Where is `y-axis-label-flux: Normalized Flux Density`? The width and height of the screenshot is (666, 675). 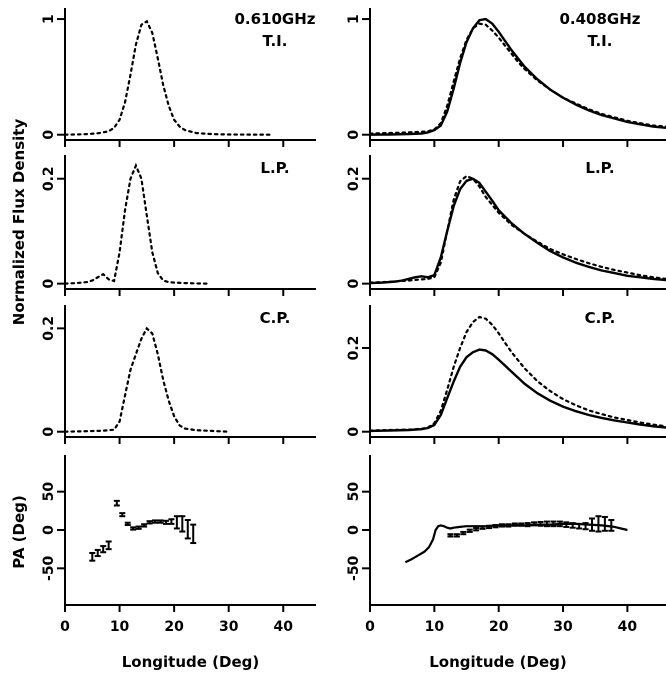
y-axis-label-flux: Normalized Flux Density is located at coordinates (19, 222).